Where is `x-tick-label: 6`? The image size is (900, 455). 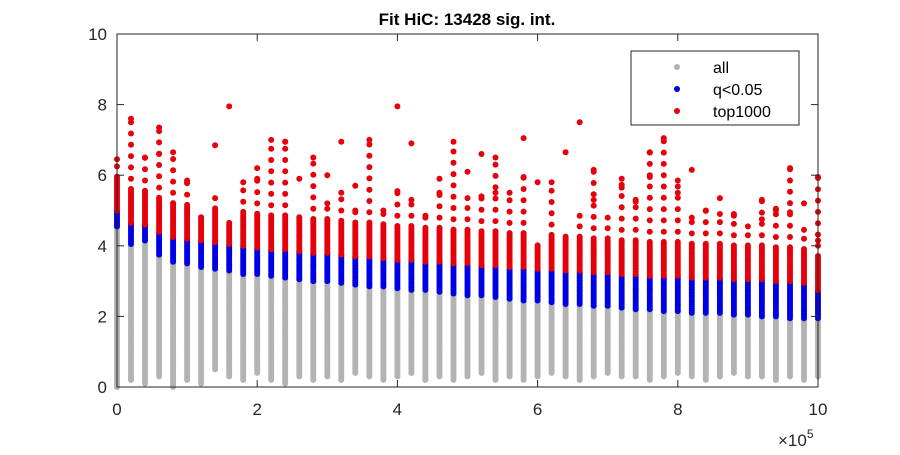
x-tick-label: 6 is located at coordinates (537, 409).